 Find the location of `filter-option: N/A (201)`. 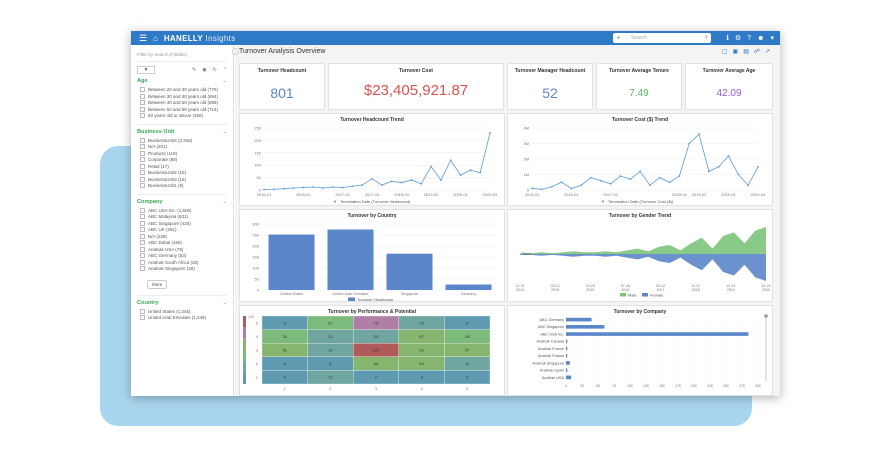

filter-option: N/A (201) is located at coordinates (182, 147).